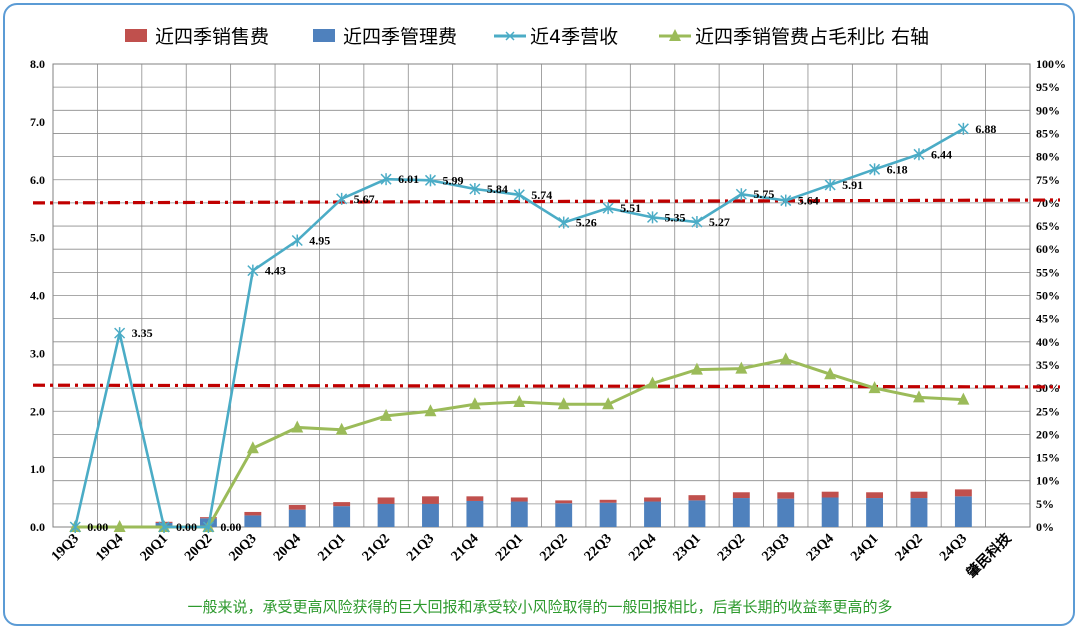  Describe the element at coordinates (1048, 434) in the screenshot. I see `y2-tick-label: 20%` at that location.